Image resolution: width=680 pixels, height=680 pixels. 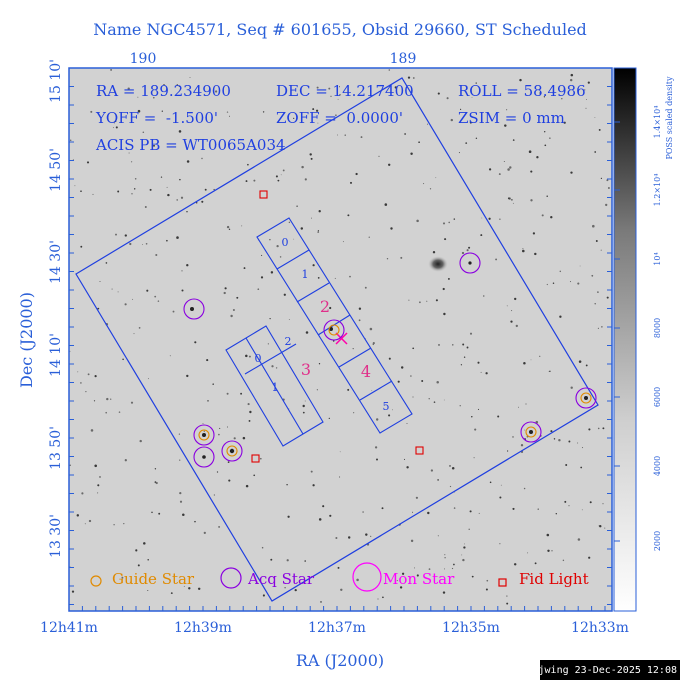 What do you see at coordinates (657, 328) in the screenshot?
I see `colorbar-tick-label: 8000` at bounding box center [657, 328].